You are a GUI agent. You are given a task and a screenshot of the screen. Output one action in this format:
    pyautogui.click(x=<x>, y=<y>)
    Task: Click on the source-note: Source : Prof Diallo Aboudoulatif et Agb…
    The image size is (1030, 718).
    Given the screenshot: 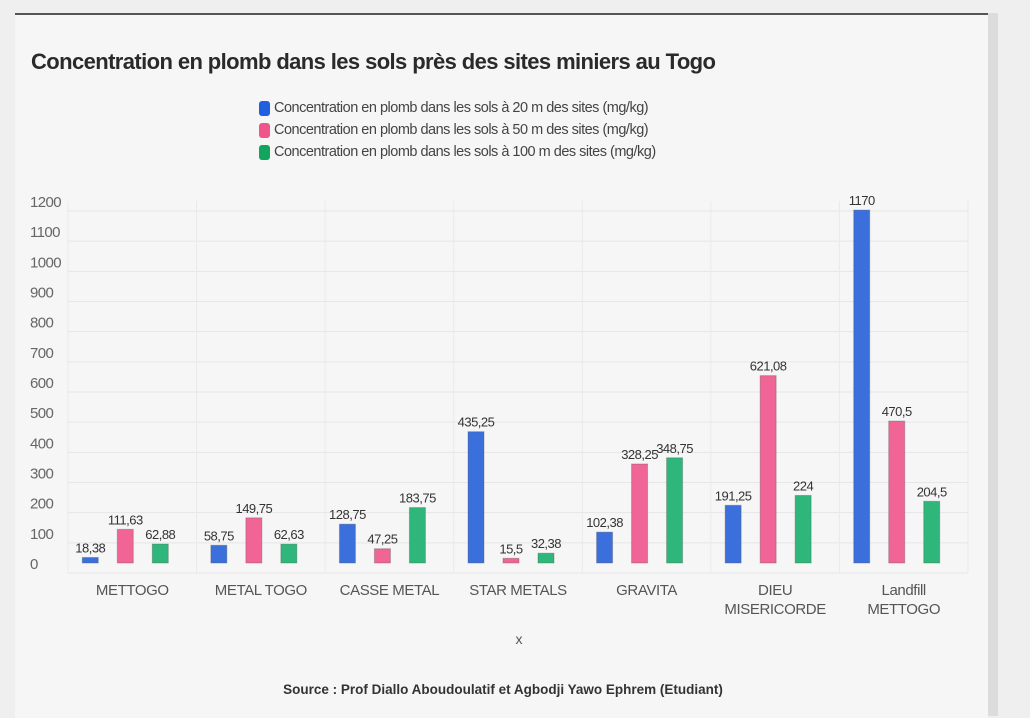 What is the action you would take?
    pyautogui.click(x=503, y=689)
    